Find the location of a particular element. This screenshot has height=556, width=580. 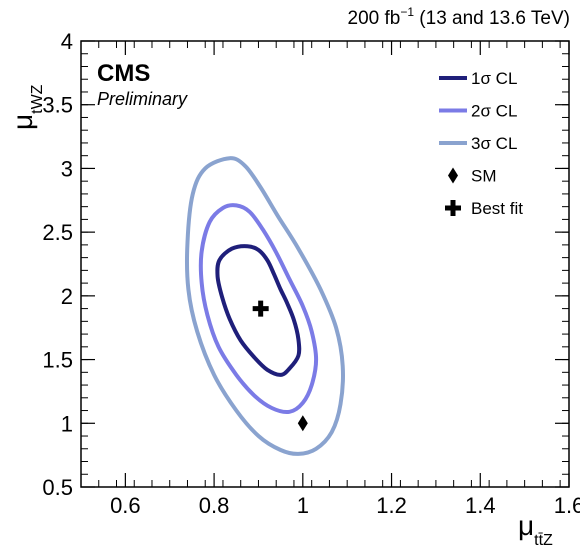

x-tick-label: 1.2 is located at coordinates (391, 505).